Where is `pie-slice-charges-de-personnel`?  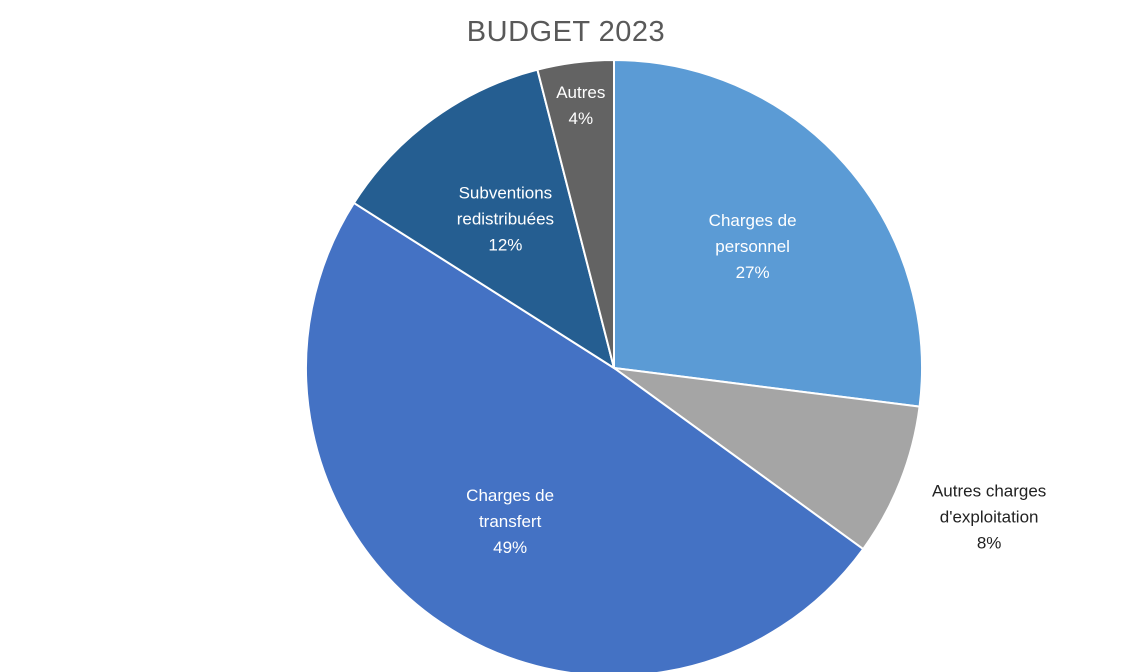
pie-slice-charges-de-personnel is located at coordinates (768, 233).